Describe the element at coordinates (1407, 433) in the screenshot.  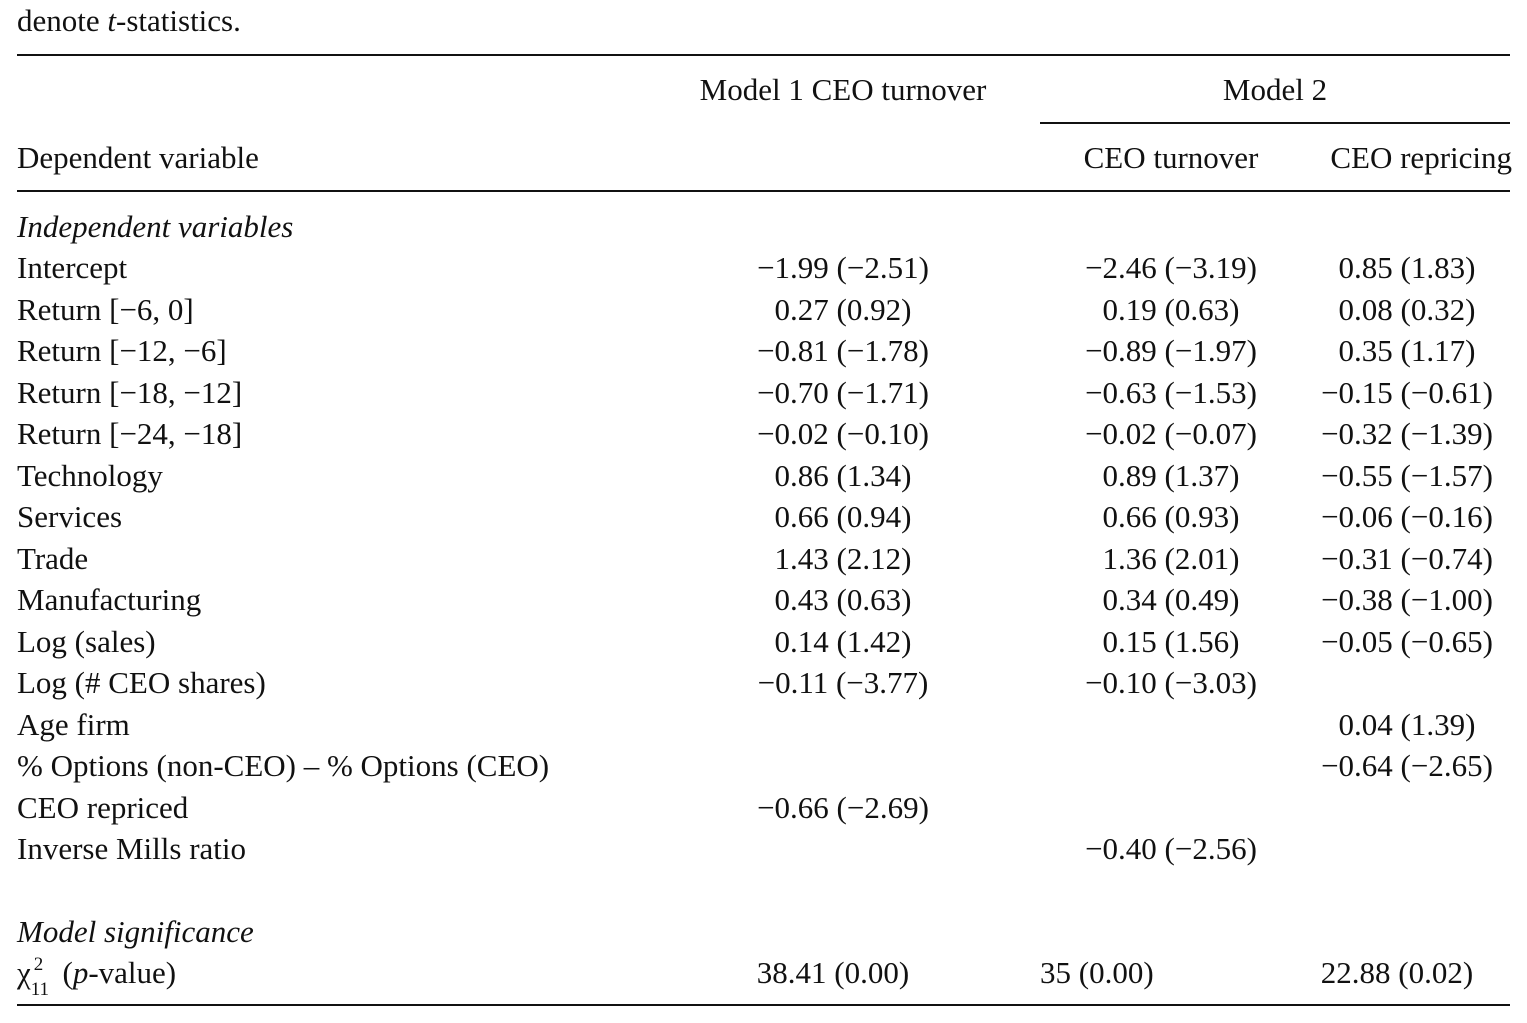
I see `cell-model2-repricing: −0.32 (−1.39)` at that location.